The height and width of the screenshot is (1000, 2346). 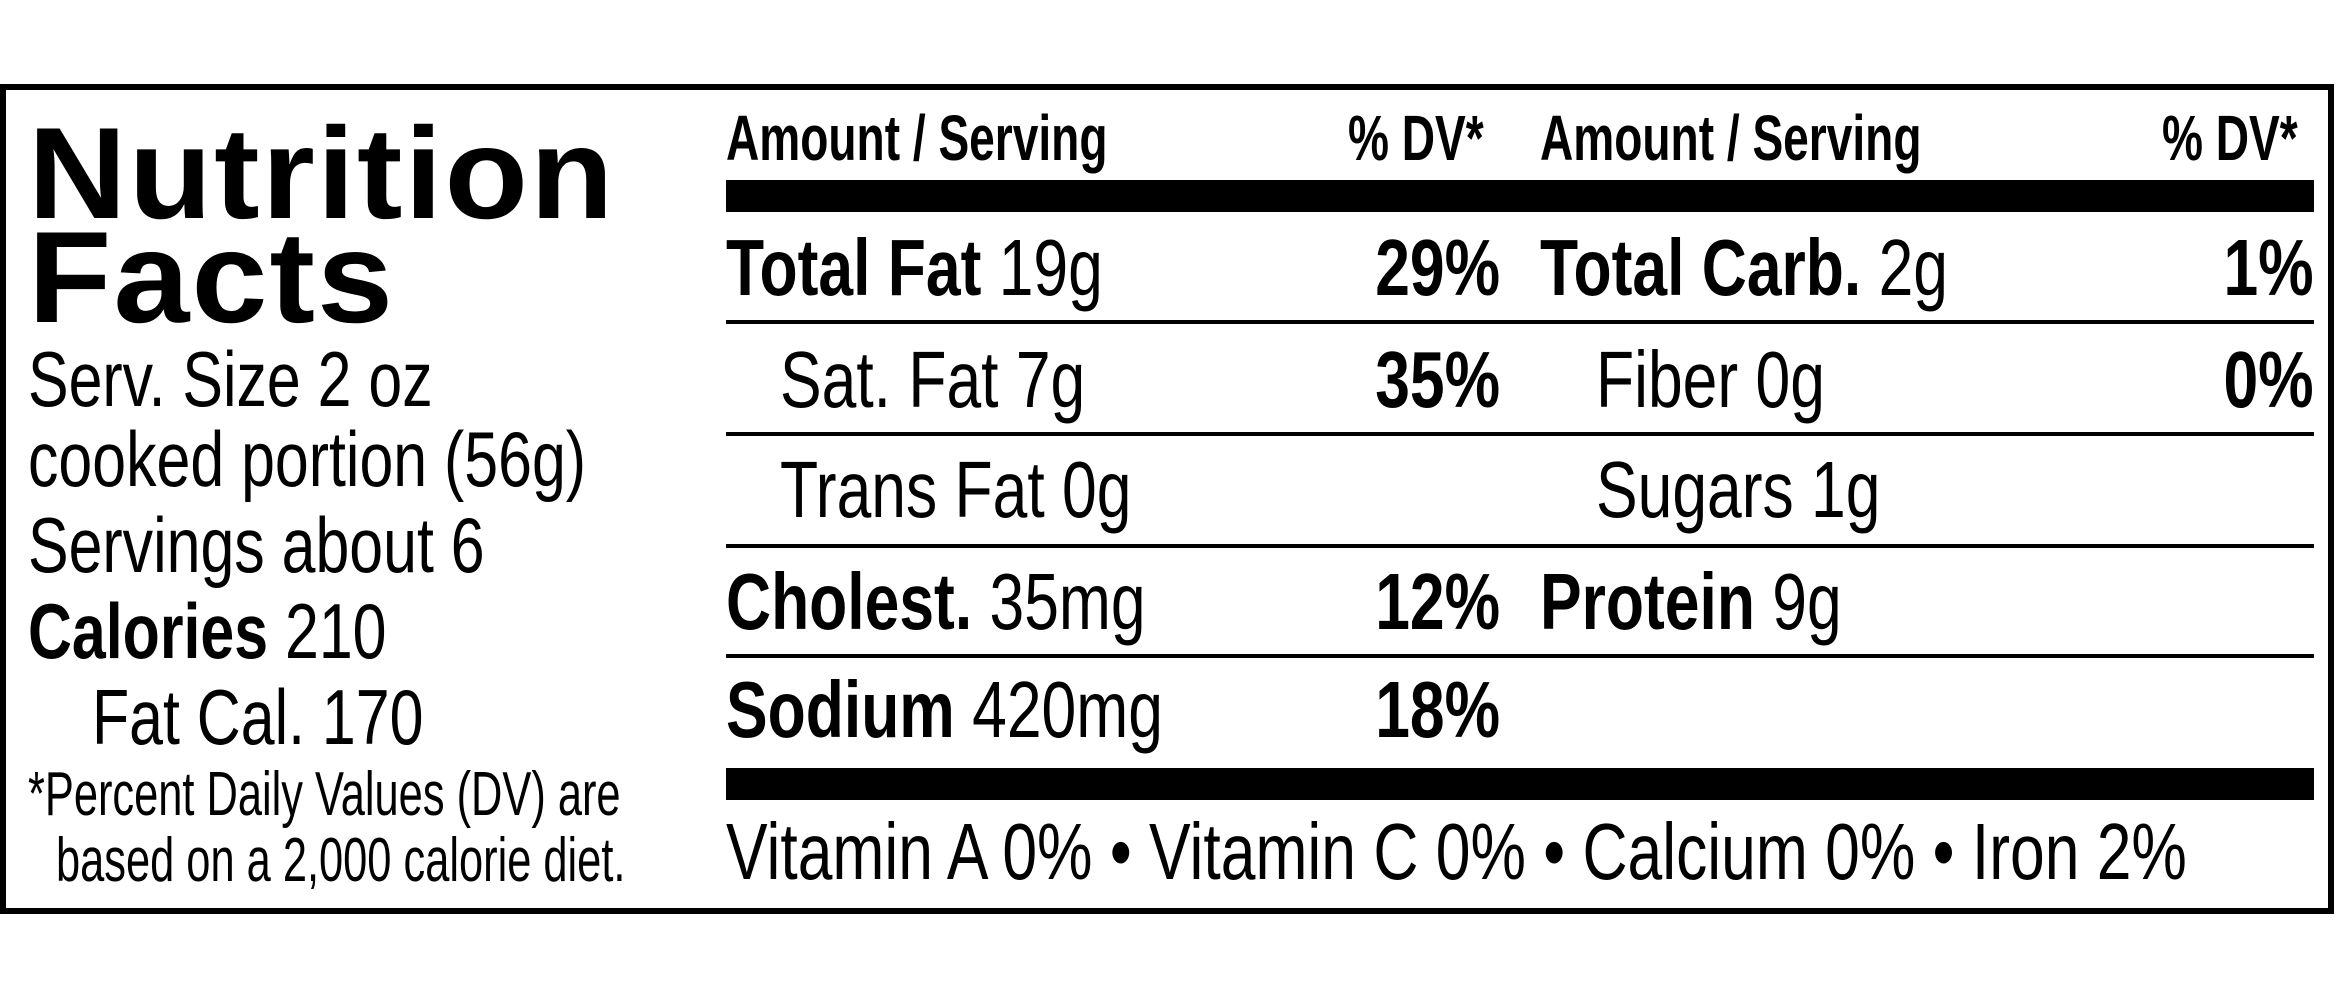 What do you see at coordinates (256, 545) in the screenshot?
I see `servings-per-container: Servings about 6` at bounding box center [256, 545].